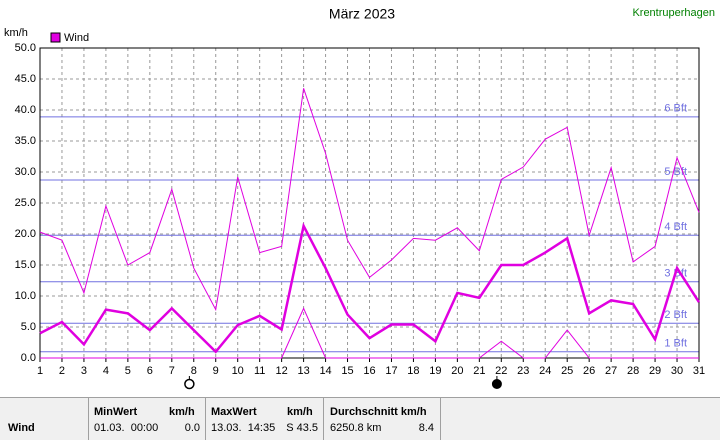  Describe the element at coordinates (633, 371) in the screenshot. I see `x-tick-label: 28` at that location.